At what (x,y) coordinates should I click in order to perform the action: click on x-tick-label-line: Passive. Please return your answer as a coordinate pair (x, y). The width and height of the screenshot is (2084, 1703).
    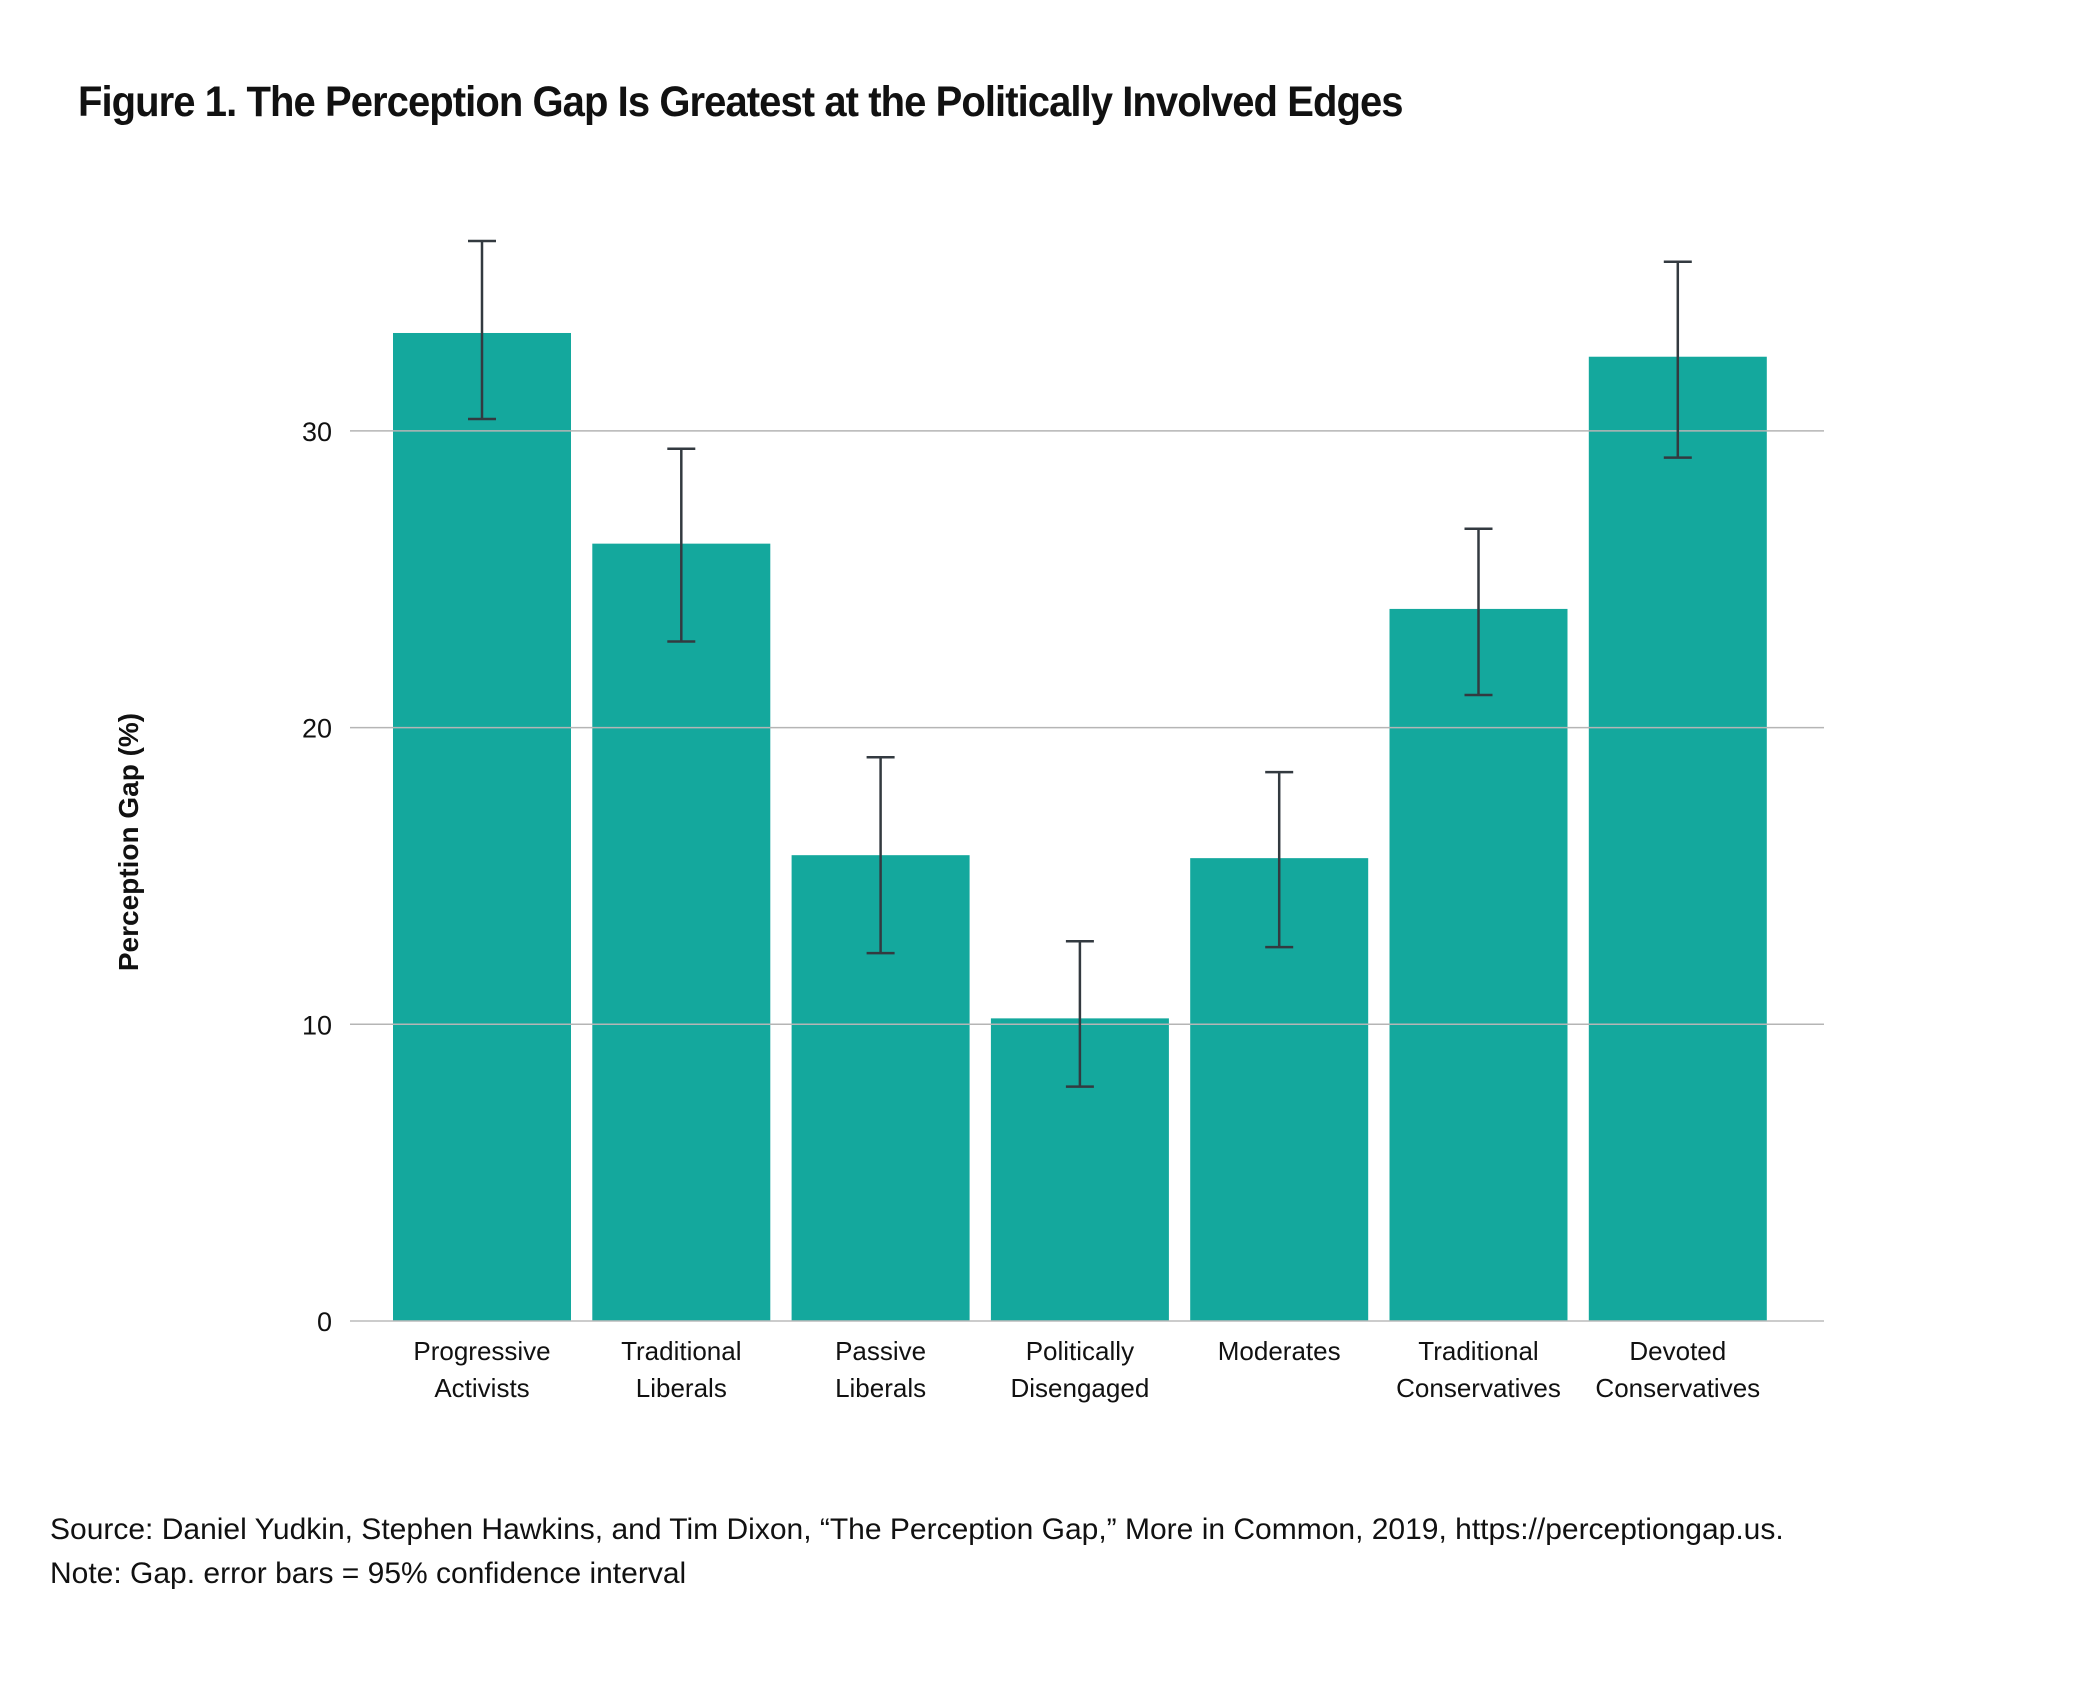
    Looking at the image, I should click on (880, 1351).